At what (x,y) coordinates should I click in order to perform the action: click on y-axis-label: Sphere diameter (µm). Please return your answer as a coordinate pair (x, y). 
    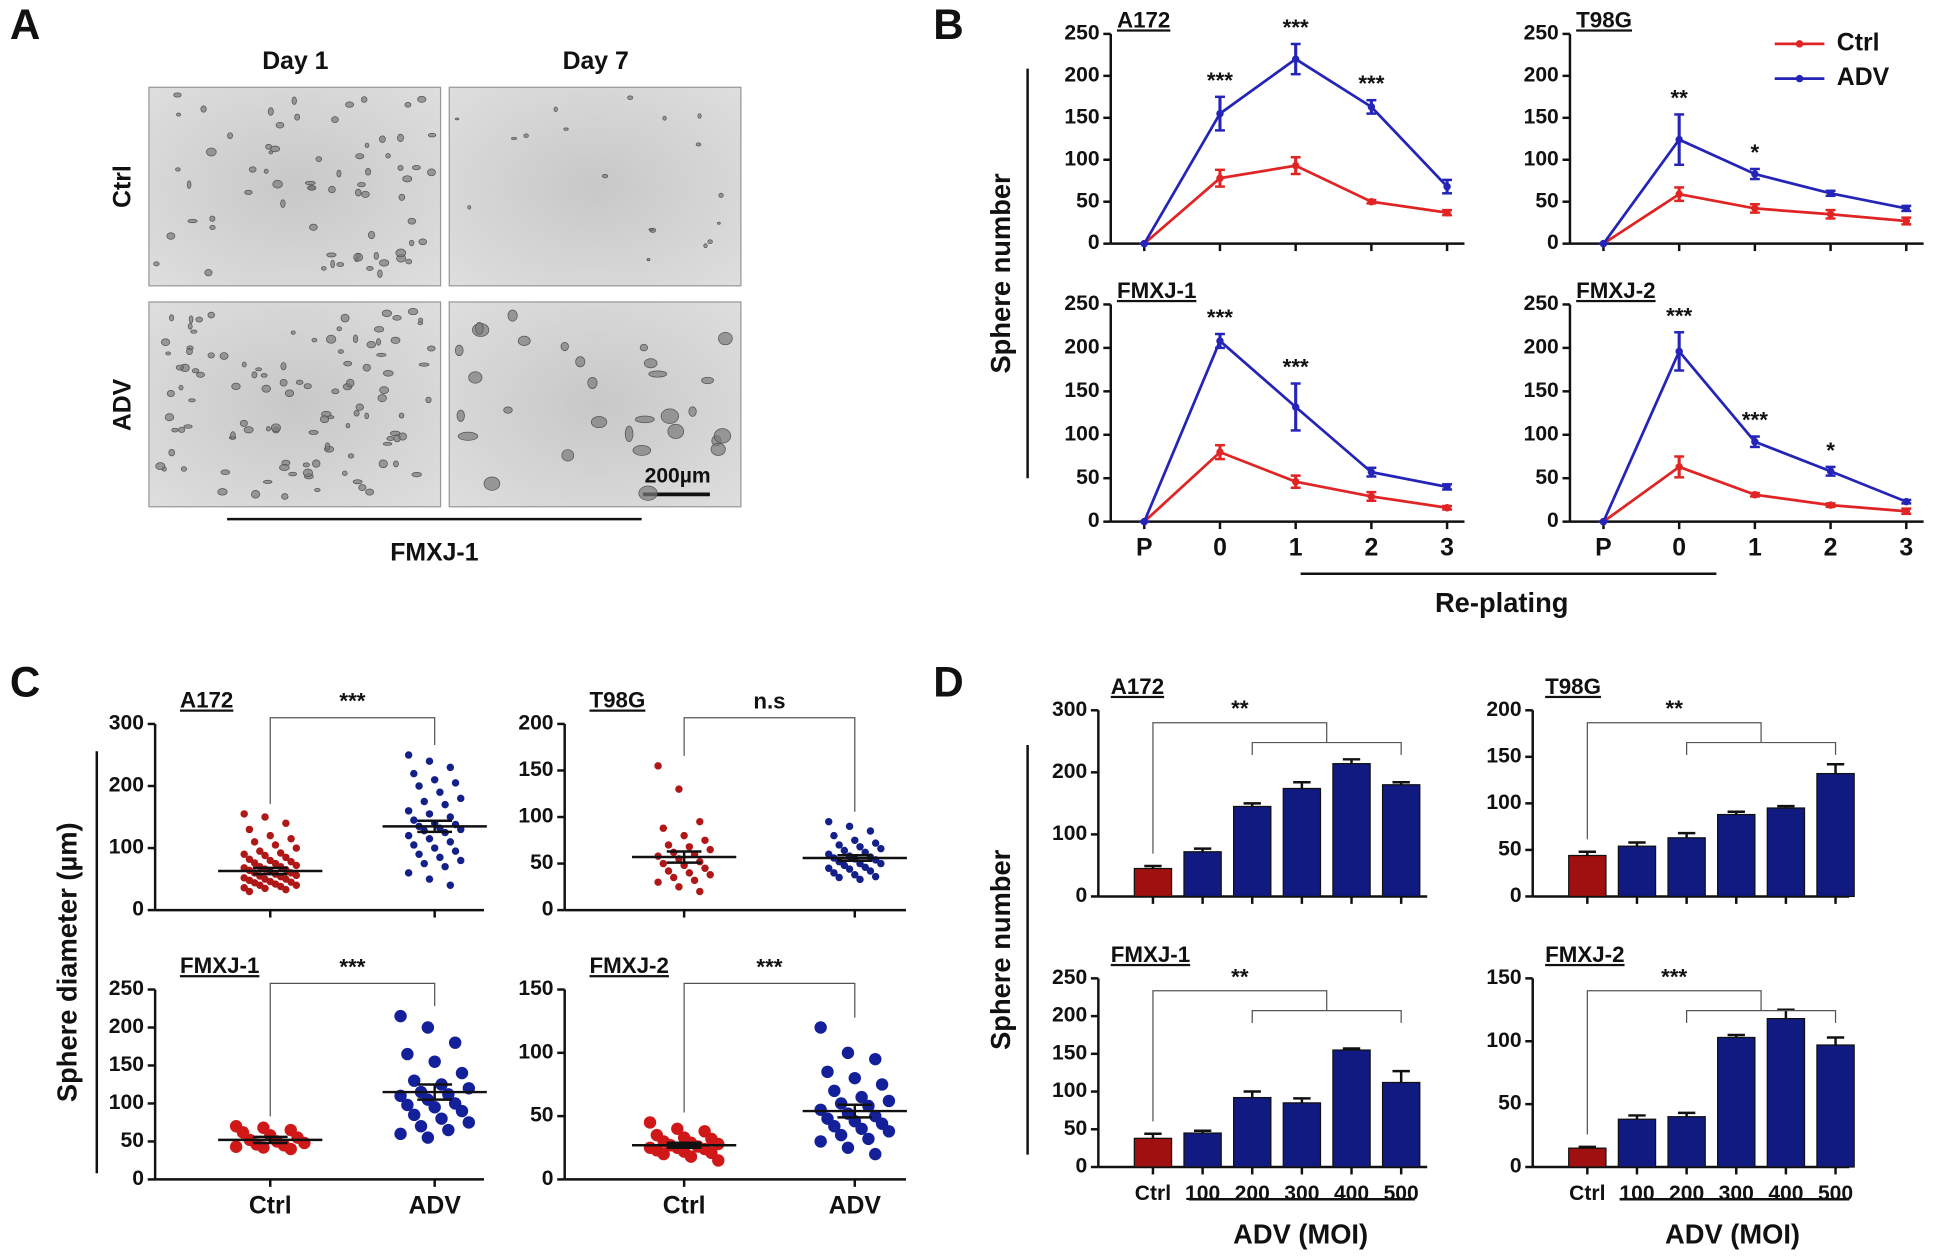
    Looking at the image, I should click on (67, 962).